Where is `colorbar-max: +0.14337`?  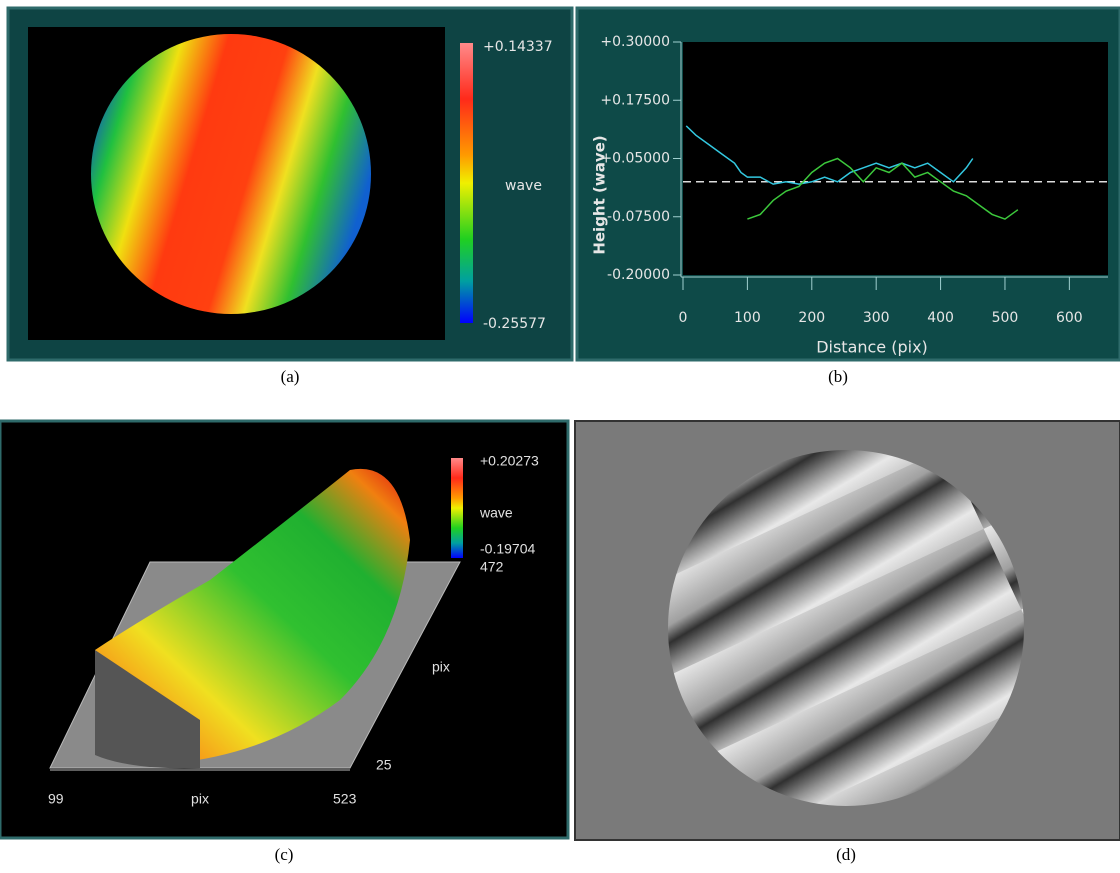 colorbar-max: +0.14337 is located at coordinates (518, 47).